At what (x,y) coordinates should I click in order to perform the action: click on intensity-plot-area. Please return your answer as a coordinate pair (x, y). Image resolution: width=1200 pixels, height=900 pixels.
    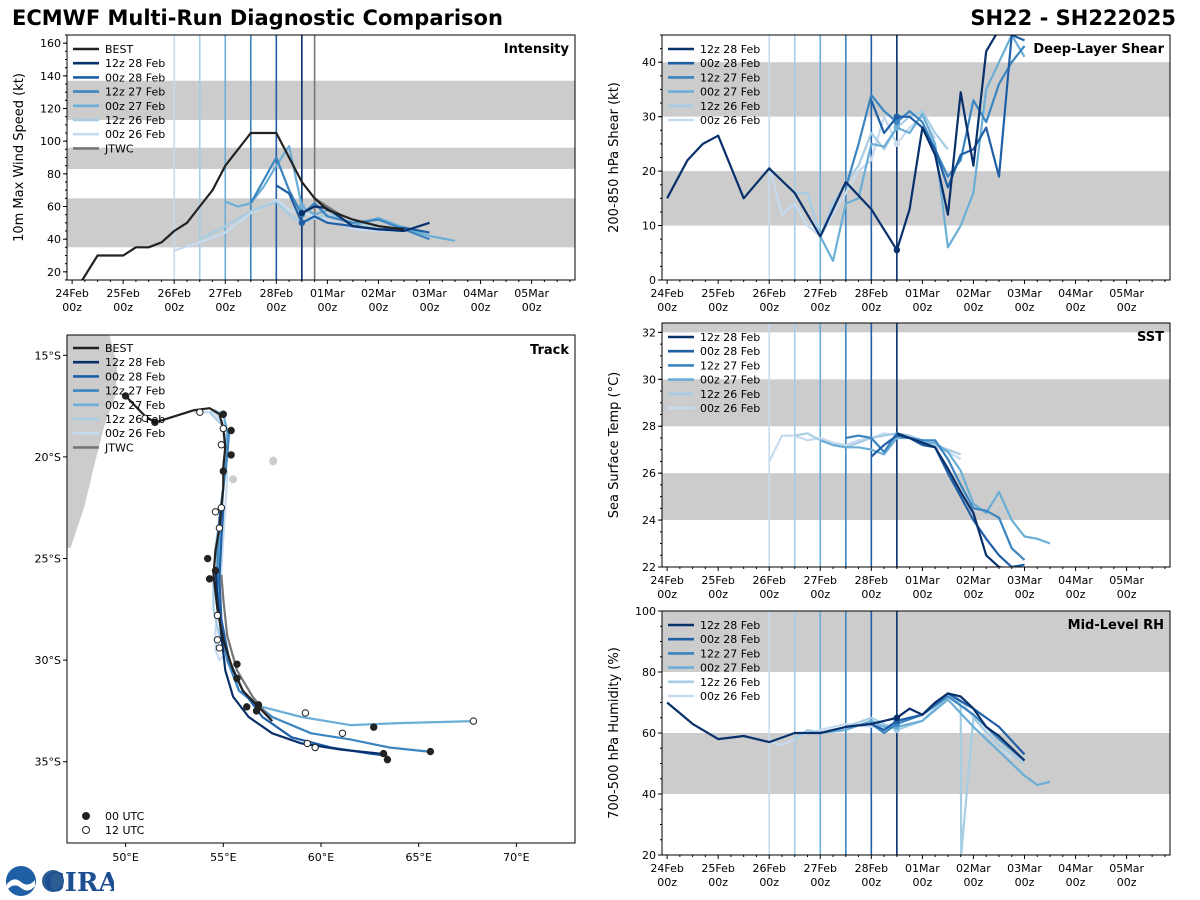
    Looking at the image, I should click on (321, 157).